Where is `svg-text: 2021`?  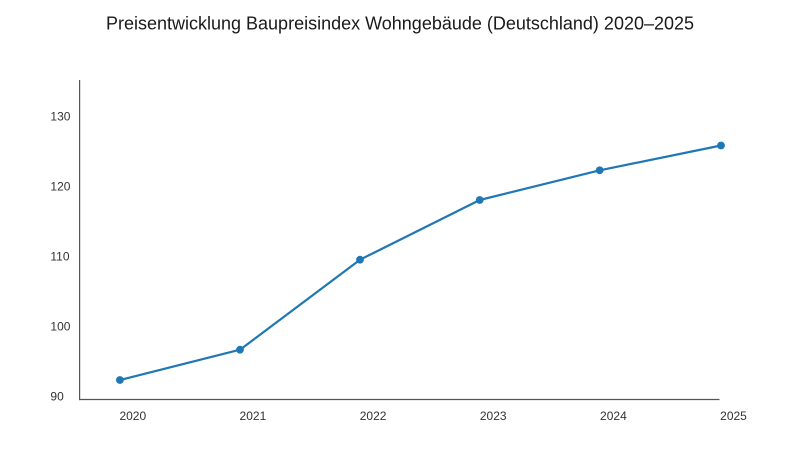
svg-text: 2021 is located at coordinates (253, 416).